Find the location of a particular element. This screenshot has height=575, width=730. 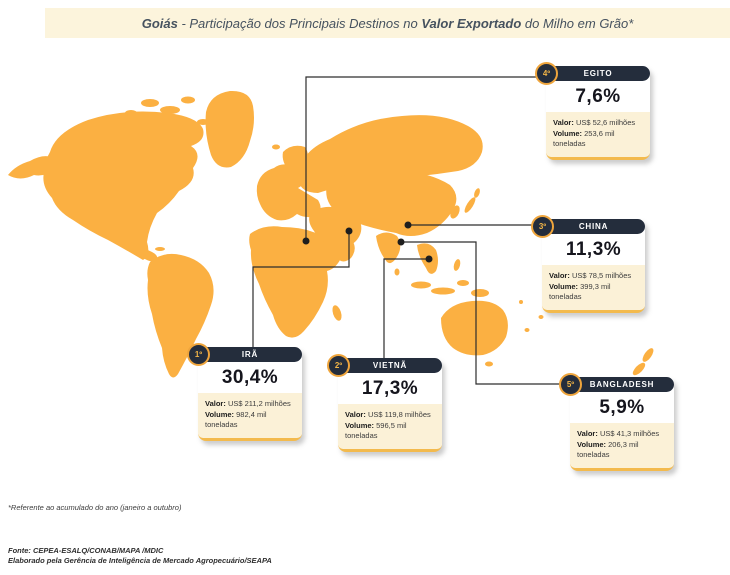

landmass-europe is located at coordinates (288, 192).